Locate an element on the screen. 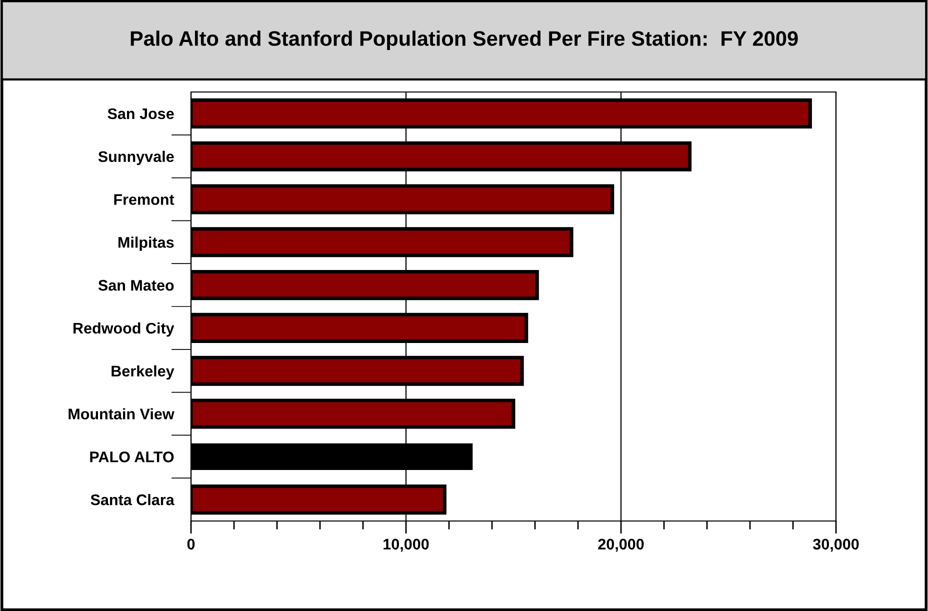  y-tick-label: Redwood City is located at coordinates (124, 329).